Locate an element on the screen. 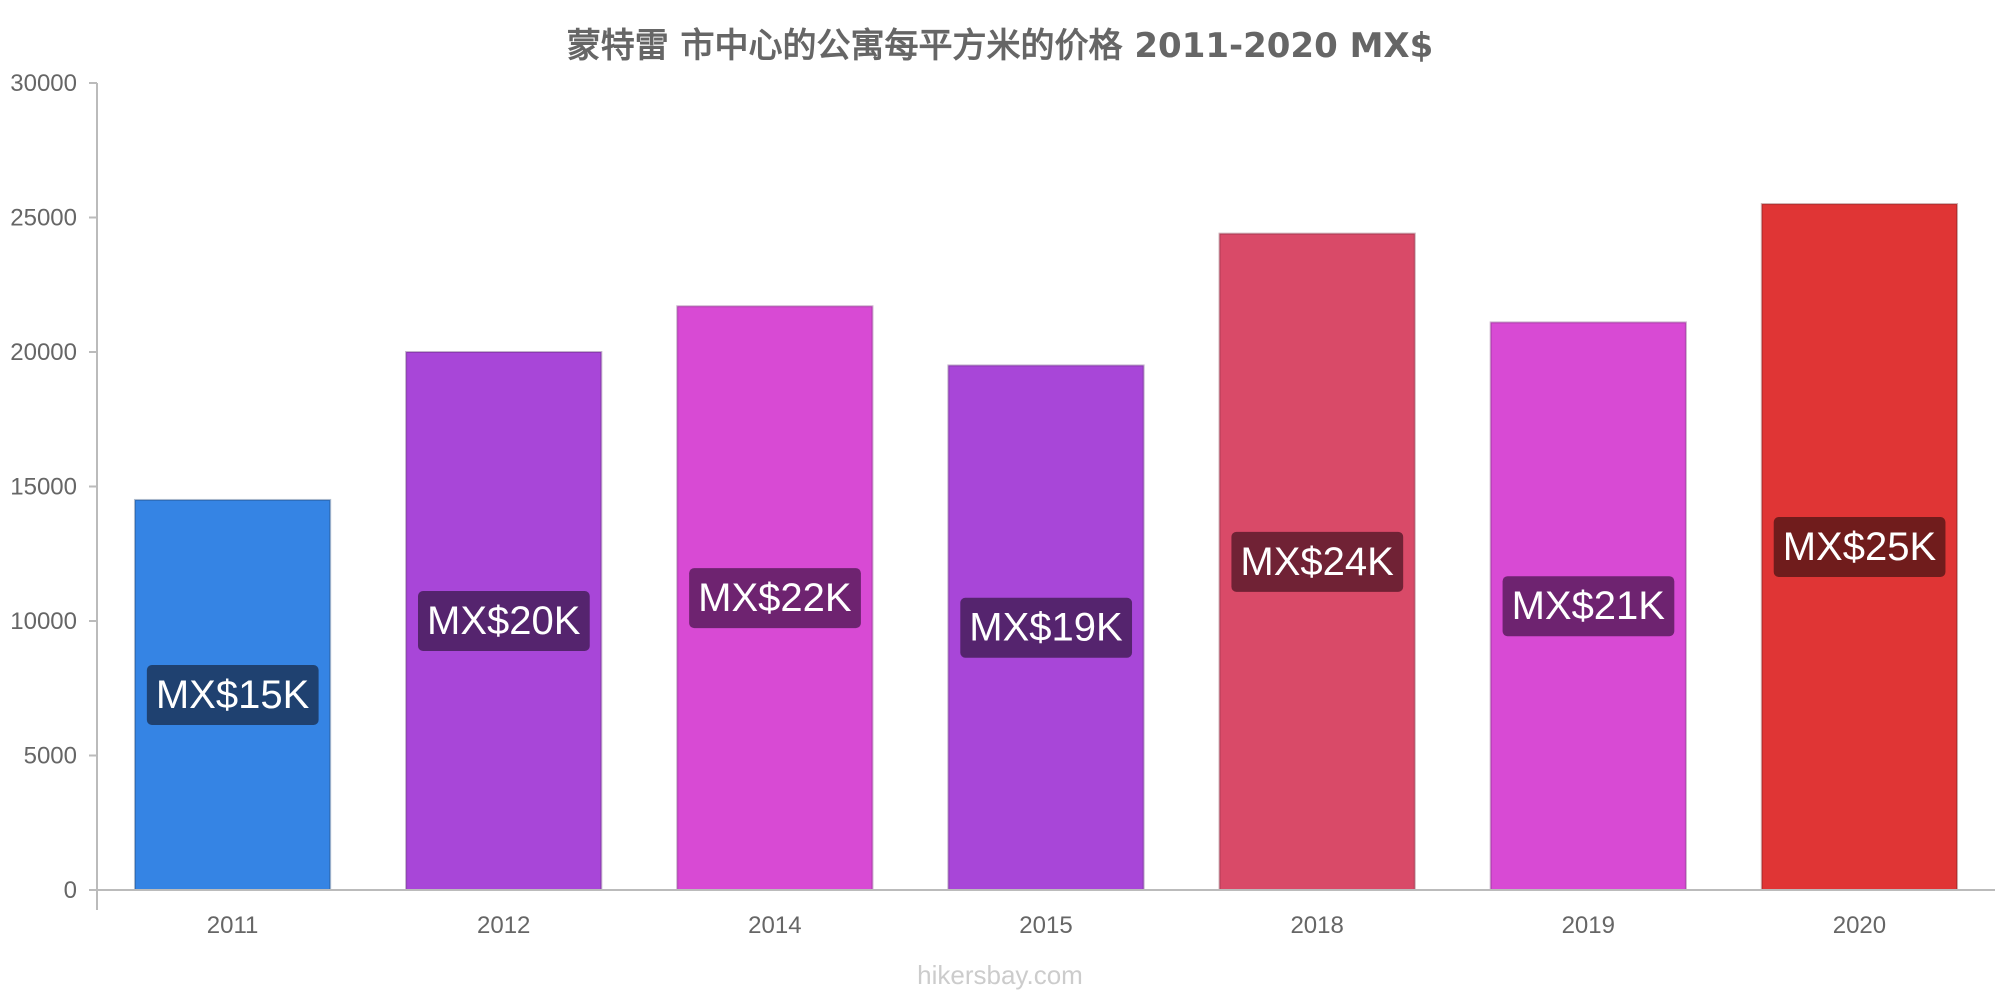 The height and width of the screenshot is (1000, 2000). data-label-text: MX$19K is located at coordinates (1046, 628).